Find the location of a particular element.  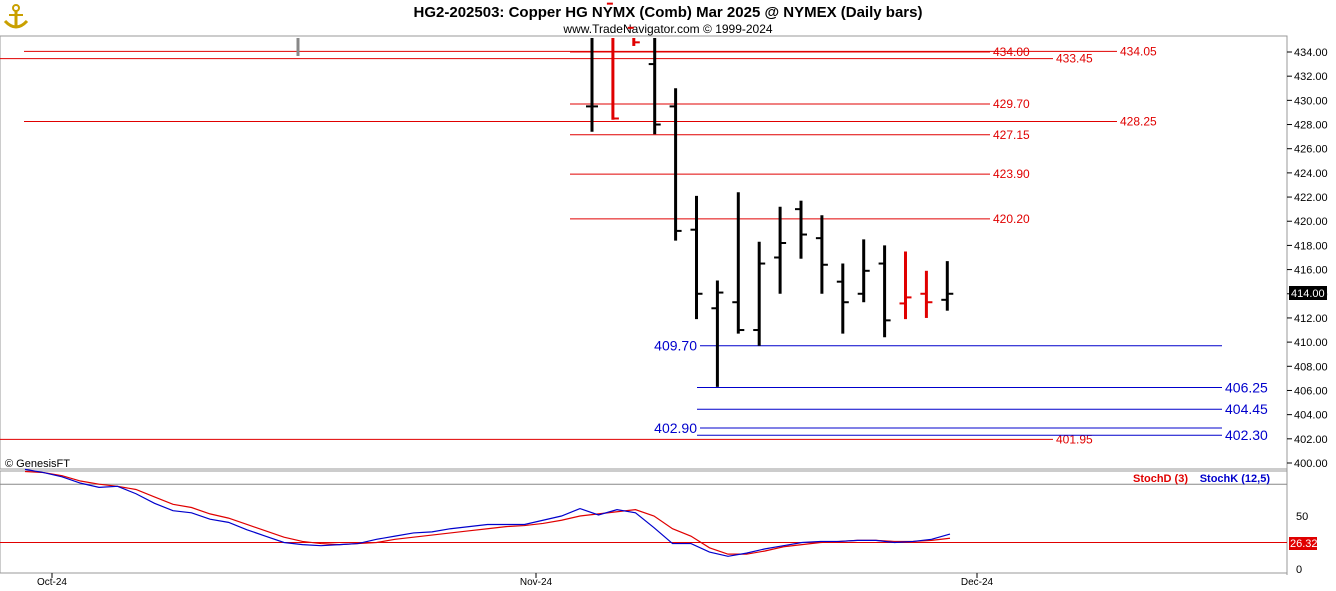

stochk-line is located at coordinates (487, 512).